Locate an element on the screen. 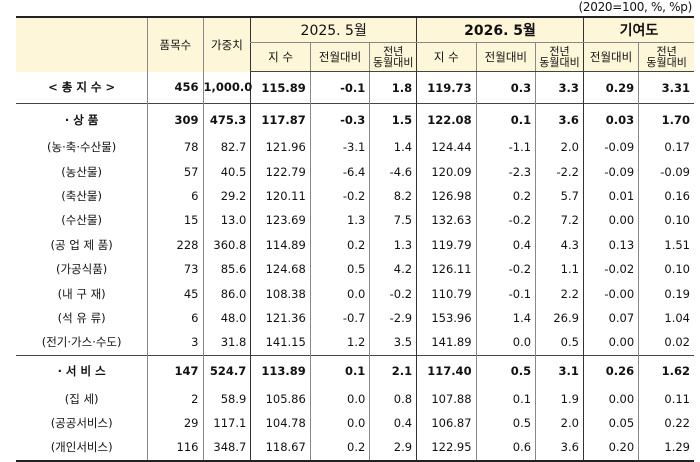 This screenshot has height=462, width=700. mom-2025: 0.2 is located at coordinates (339, 244).